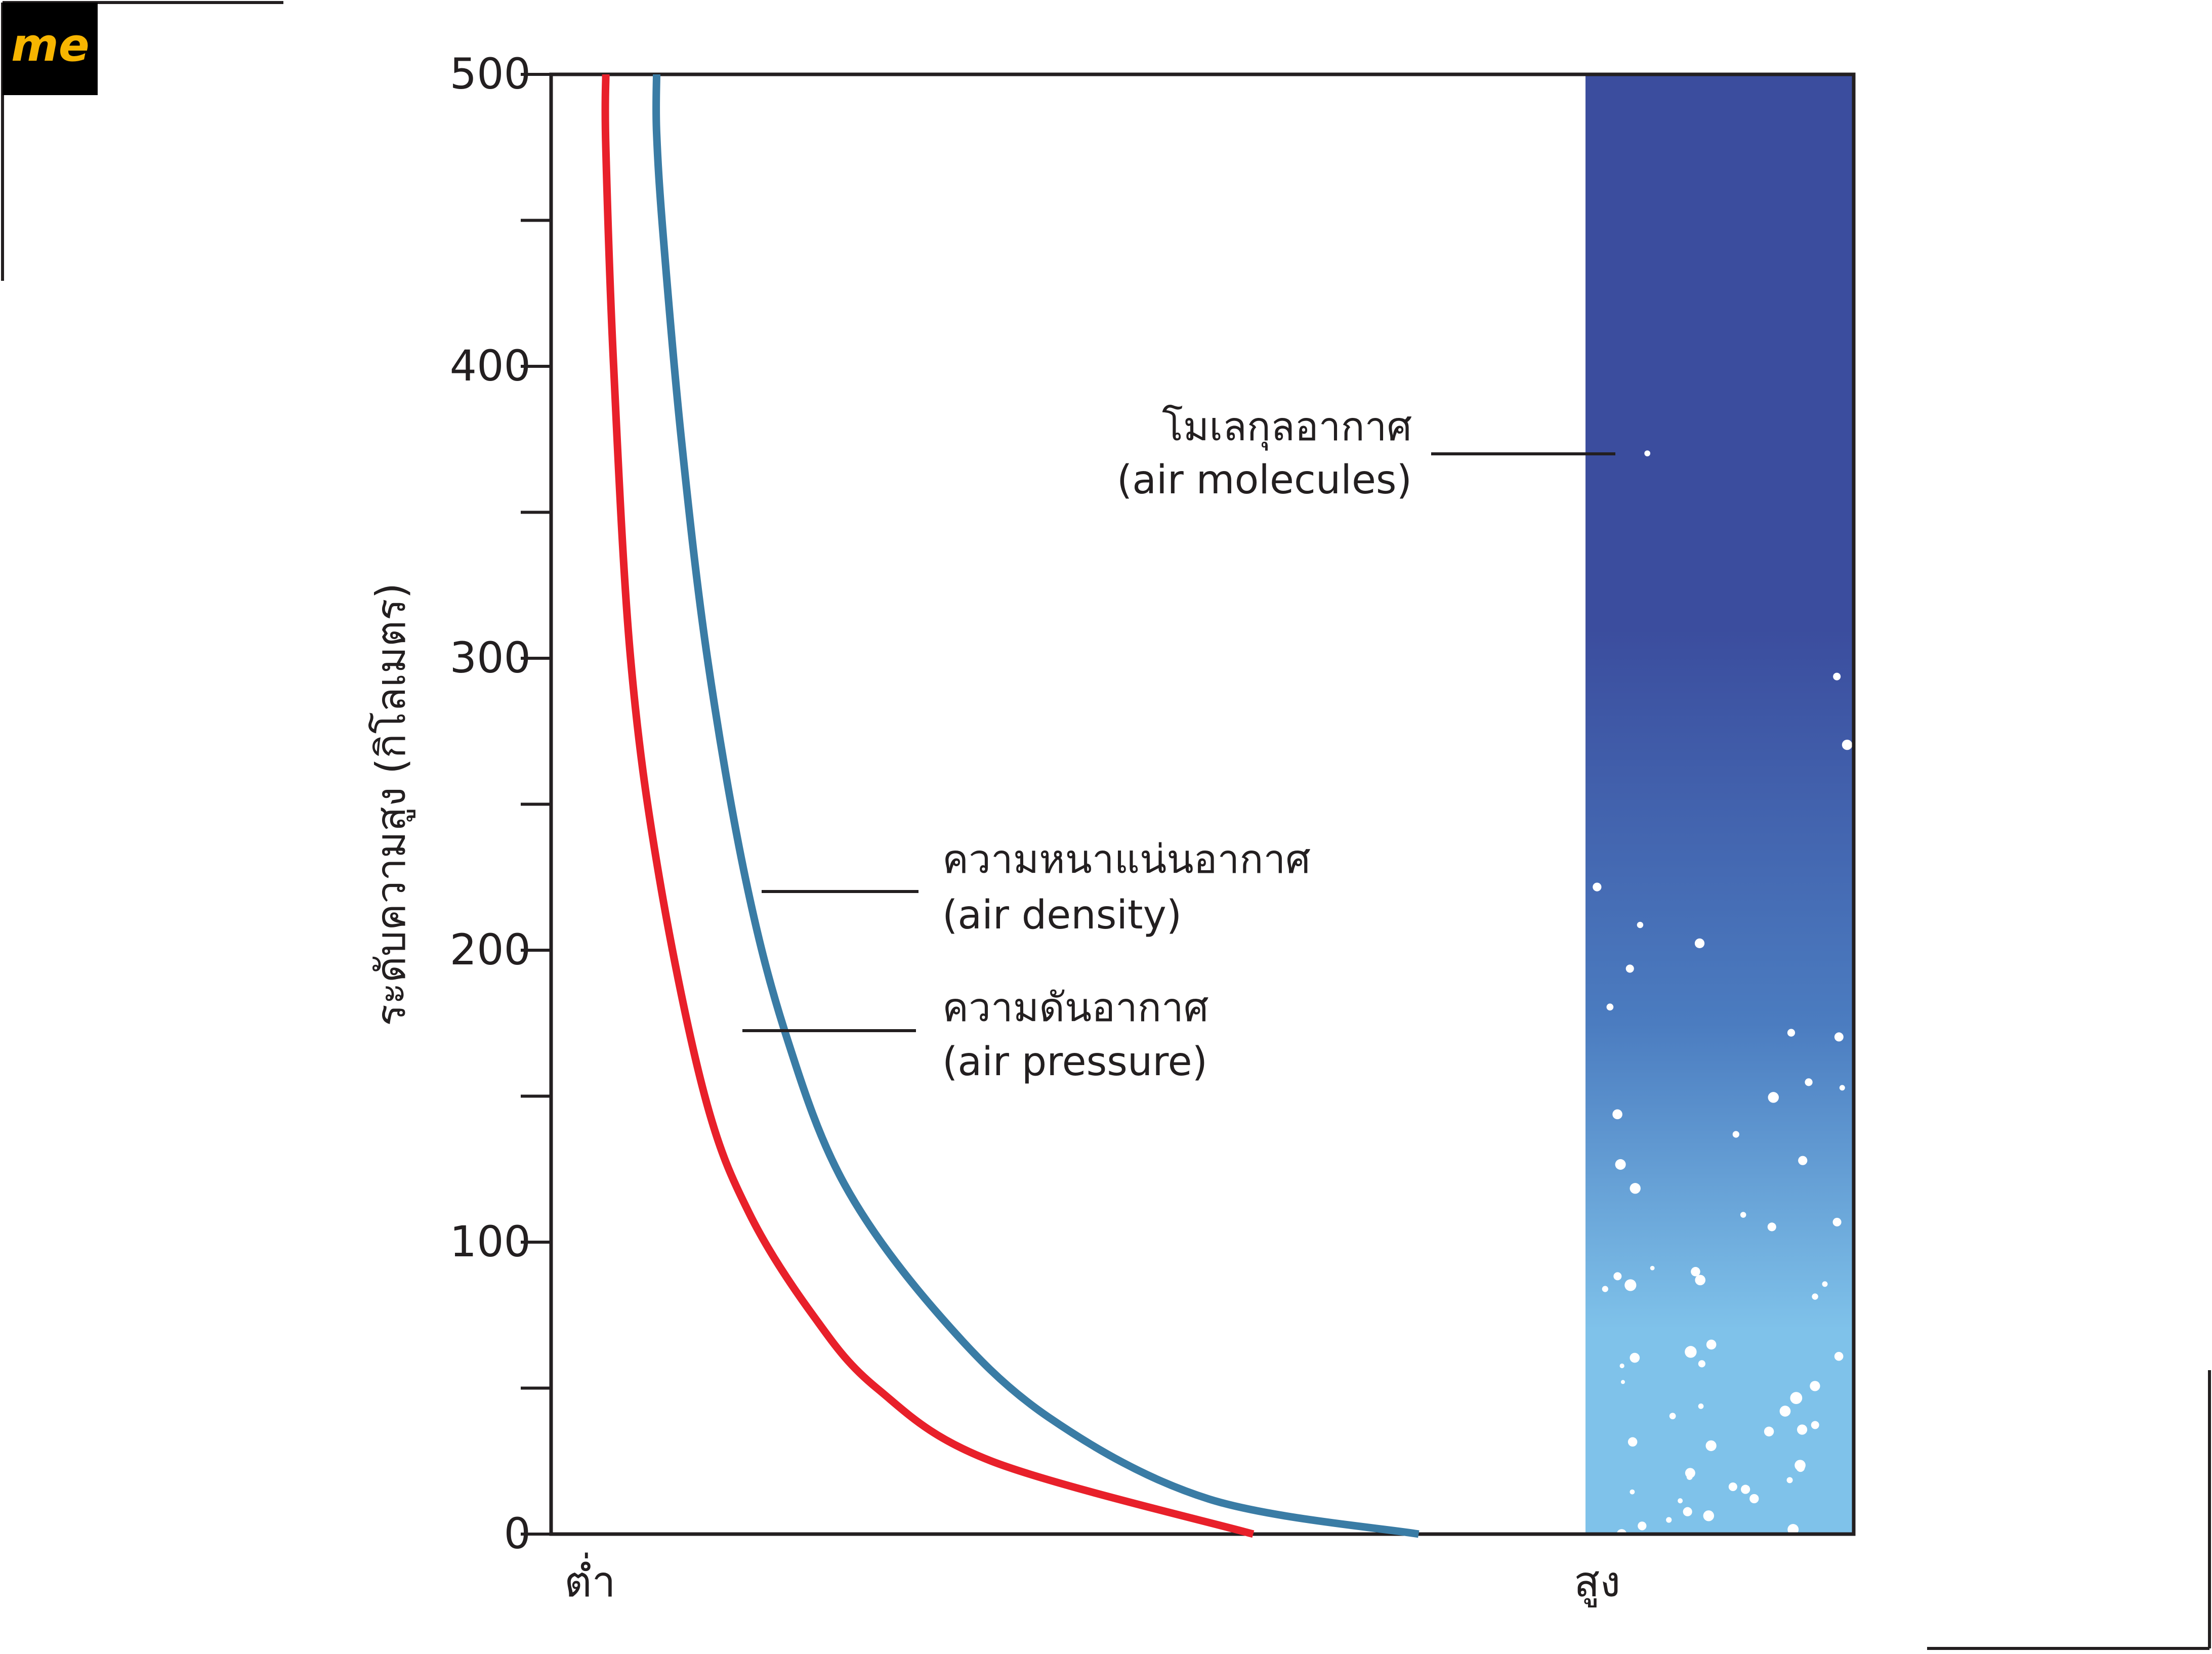  What do you see at coordinates (1062, 915) in the screenshot?
I see `density-label-en: (air density)` at bounding box center [1062, 915].